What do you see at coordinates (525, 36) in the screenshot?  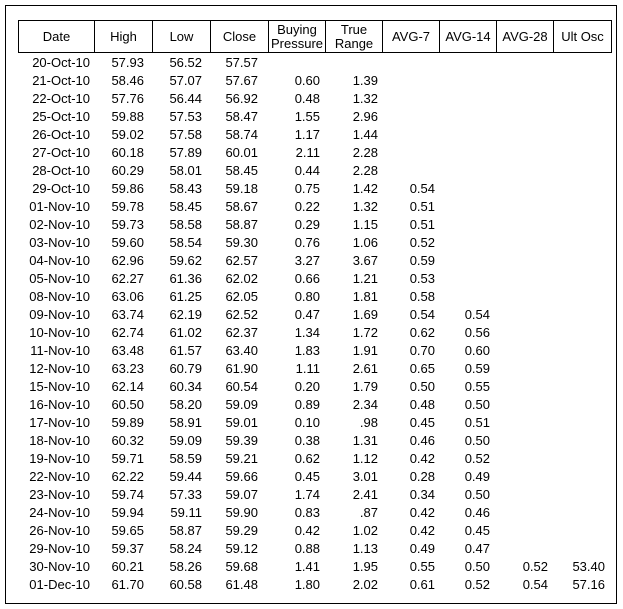 I see `header-avg-28: AVG-28` at bounding box center [525, 36].